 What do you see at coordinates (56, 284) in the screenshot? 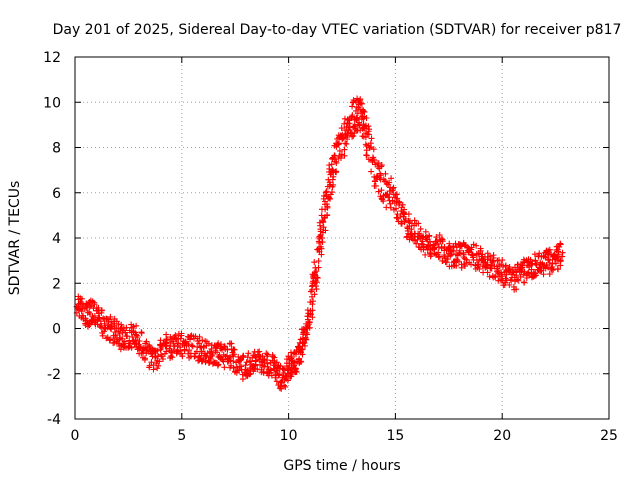
I see `y-tick-label: 2` at bounding box center [56, 284].